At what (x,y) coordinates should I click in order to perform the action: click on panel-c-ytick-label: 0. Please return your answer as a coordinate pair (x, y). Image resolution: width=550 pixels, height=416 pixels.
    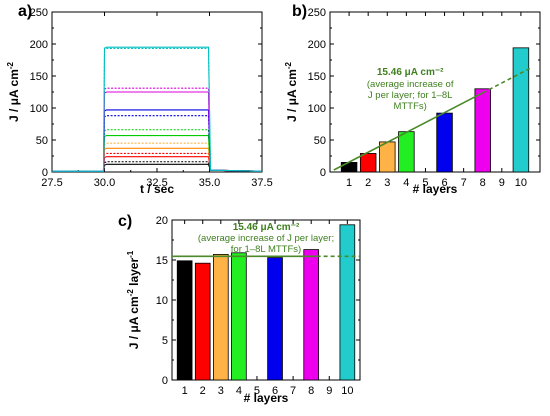
    Looking at the image, I should click on (165, 381).